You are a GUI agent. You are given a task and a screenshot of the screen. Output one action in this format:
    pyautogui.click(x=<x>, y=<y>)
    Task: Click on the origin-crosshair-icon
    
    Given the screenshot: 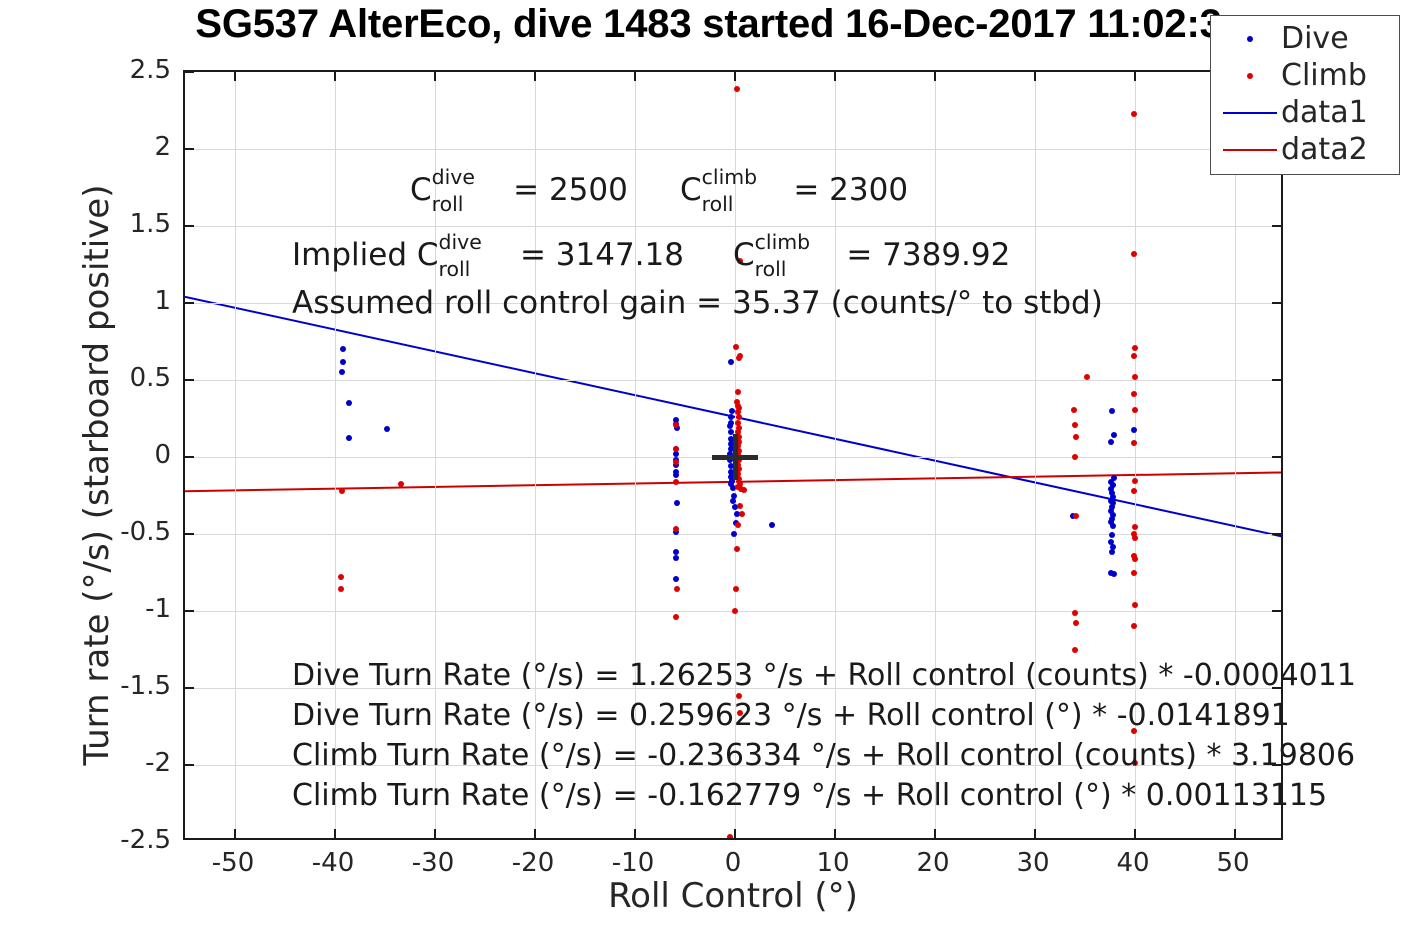 What is the action you would take?
    pyautogui.click(x=735, y=457)
    